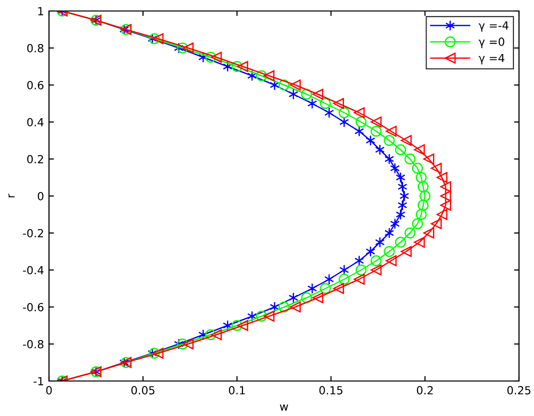 This screenshot has width=534, height=416. I want to click on y-tick-label: -1, so click(39, 381).